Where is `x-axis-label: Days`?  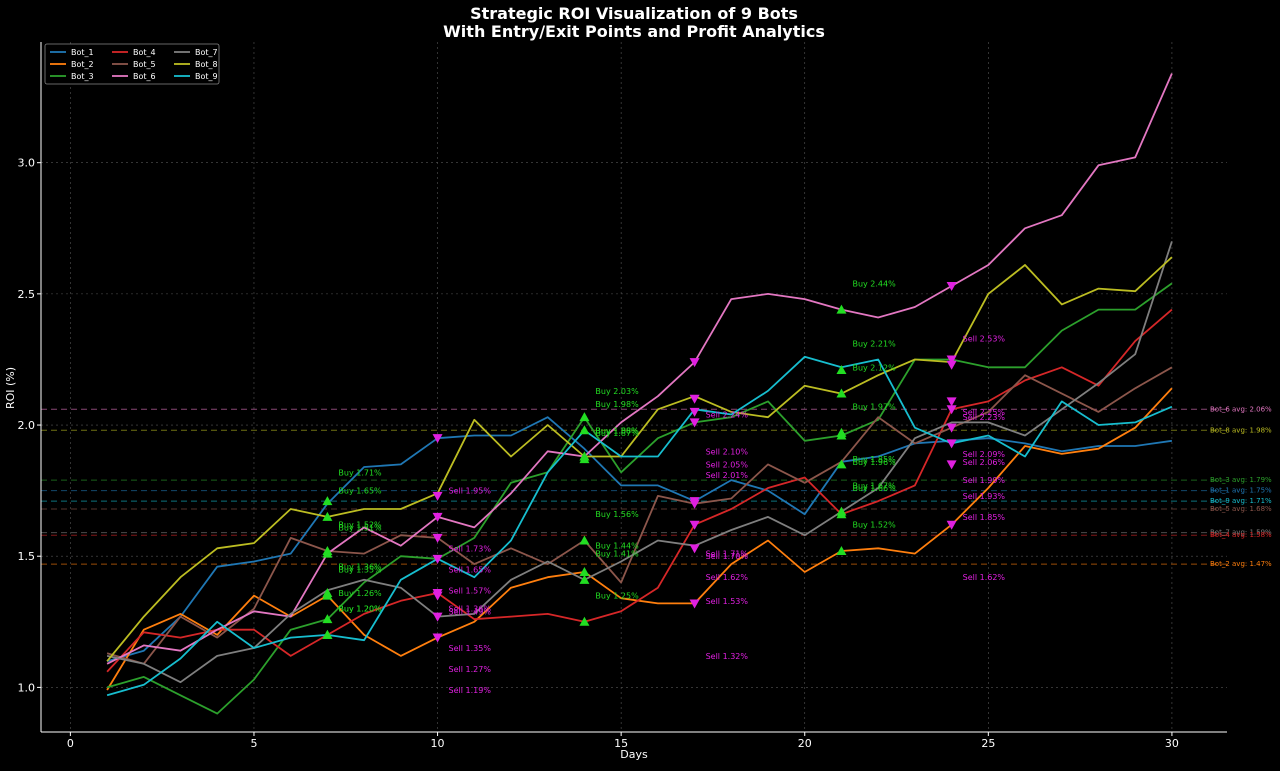 x-axis-label: Days is located at coordinates (634, 754).